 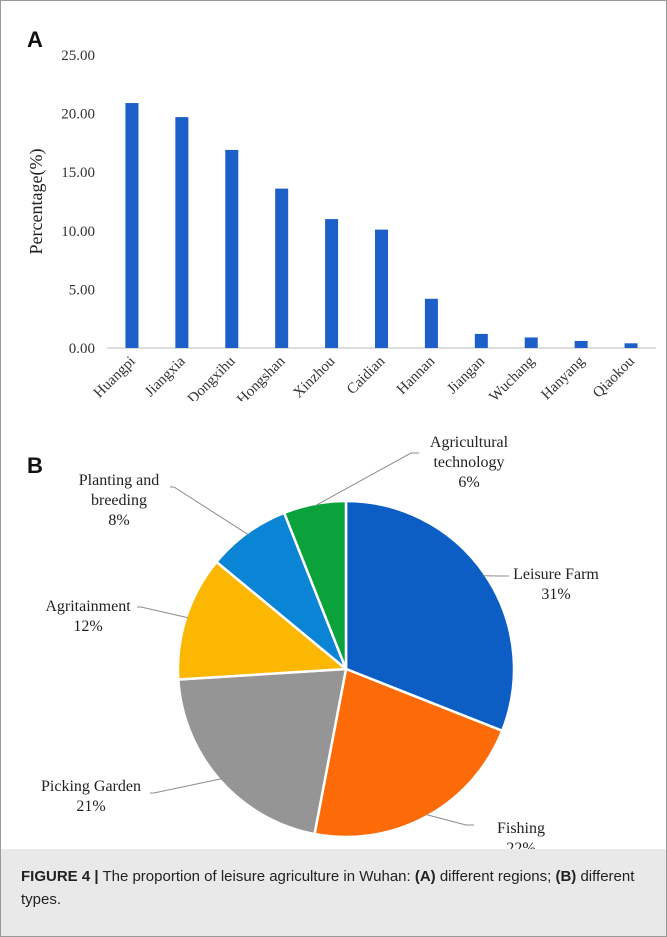 What do you see at coordinates (495, 876) in the screenshot?
I see `caption-text-2: different regions;` at bounding box center [495, 876].